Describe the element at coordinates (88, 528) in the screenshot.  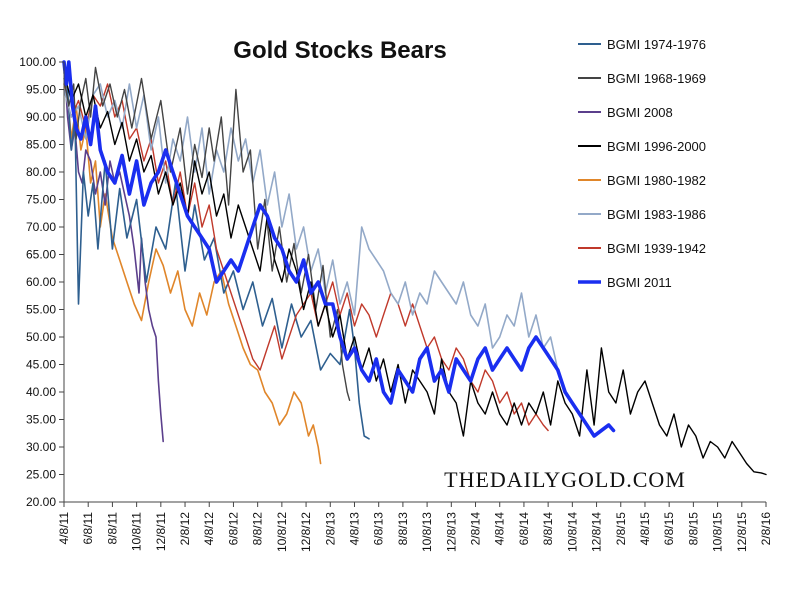
I see `x-tick-label: 6/8/11` at that location.